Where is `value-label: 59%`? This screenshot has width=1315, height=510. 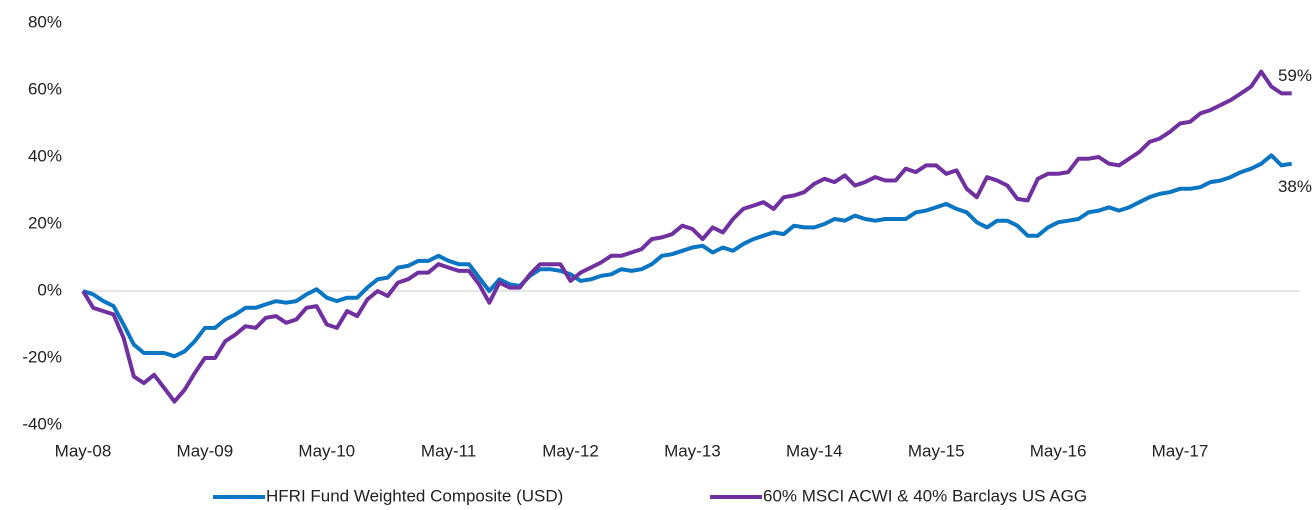 value-label: 59% is located at coordinates (1295, 75).